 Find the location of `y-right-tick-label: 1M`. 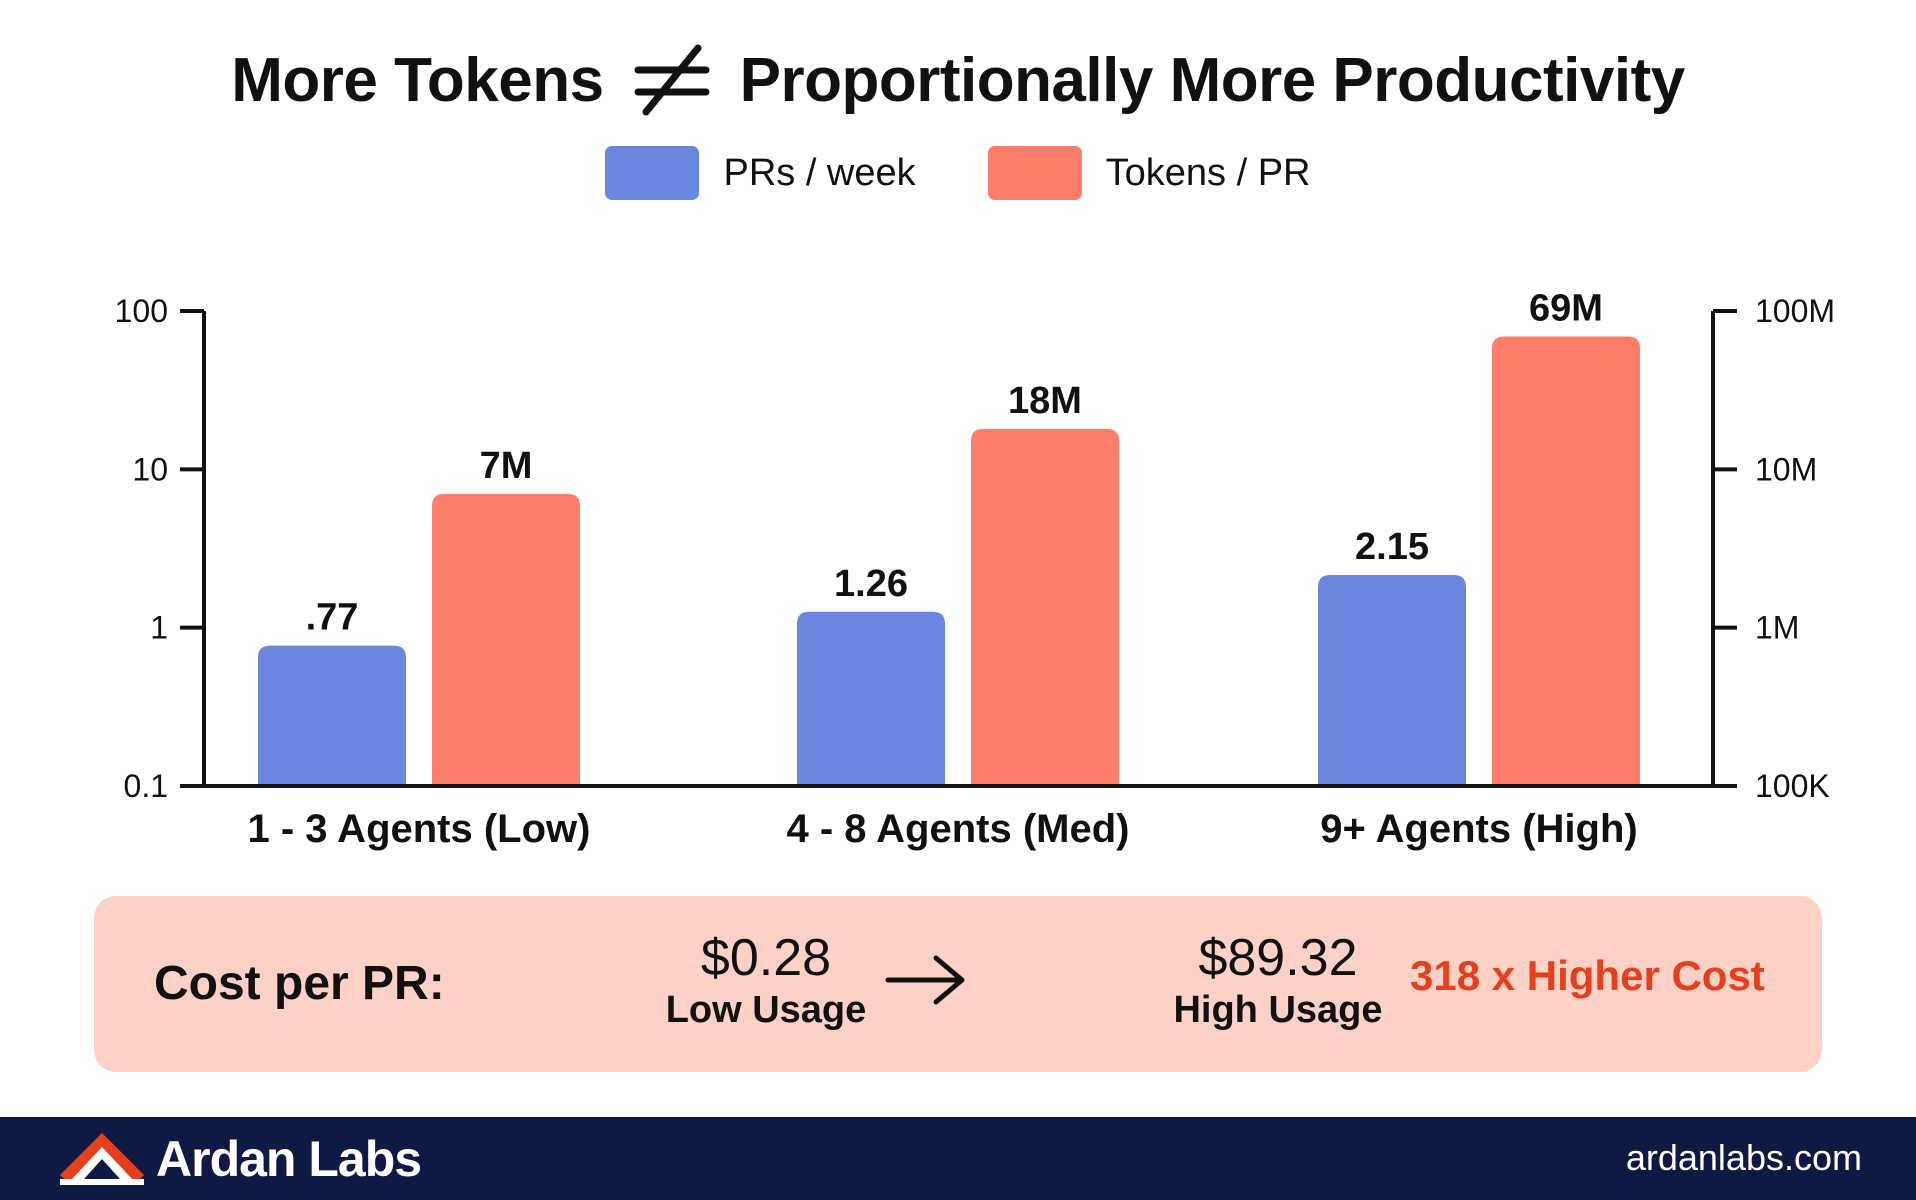

y-right-tick-label: 1M is located at coordinates (1777, 628).